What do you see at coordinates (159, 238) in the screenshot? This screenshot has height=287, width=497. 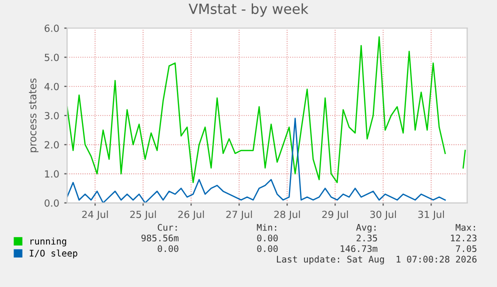 I see `text: 985.56m` at bounding box center [159, 238].